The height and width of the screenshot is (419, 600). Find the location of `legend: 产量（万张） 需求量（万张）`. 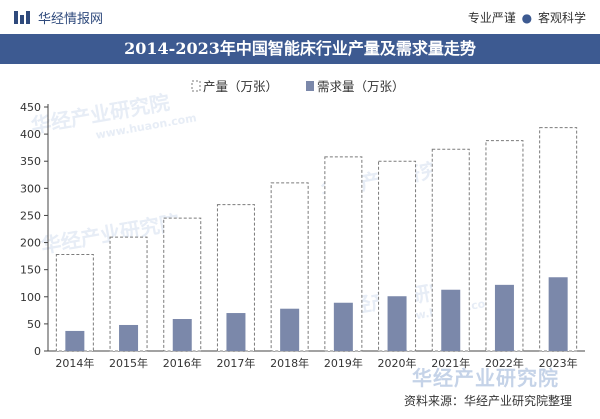

legend: 产量（万张） 需求量（万张） is located at coordinates (298, 86).